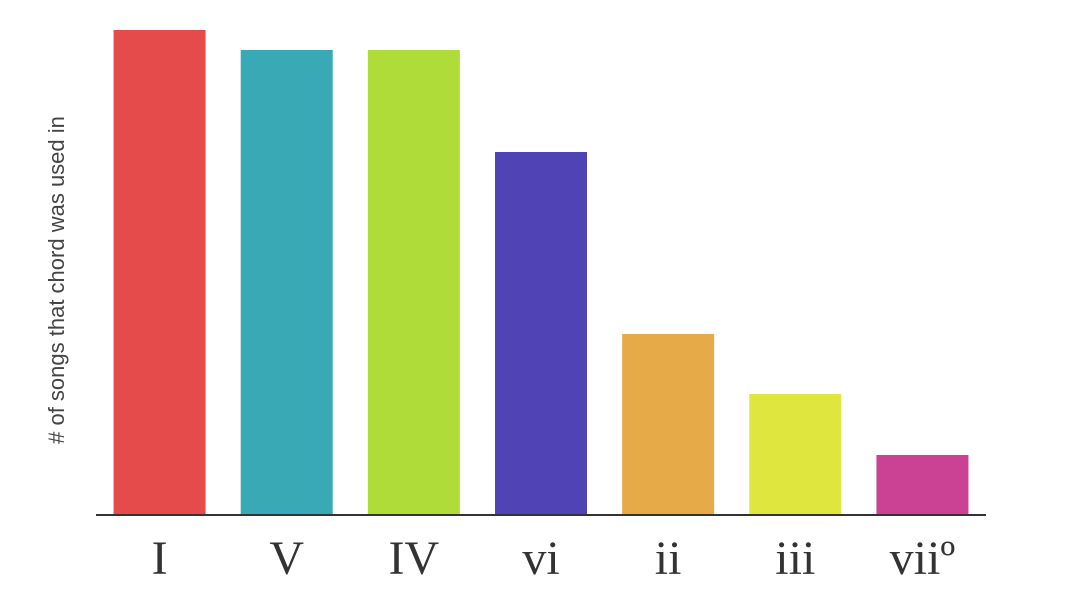  What do you see at coordinates (160, 558) in the screenshot?
I see `x-tick-label: I` at bounding box center [160, 558].